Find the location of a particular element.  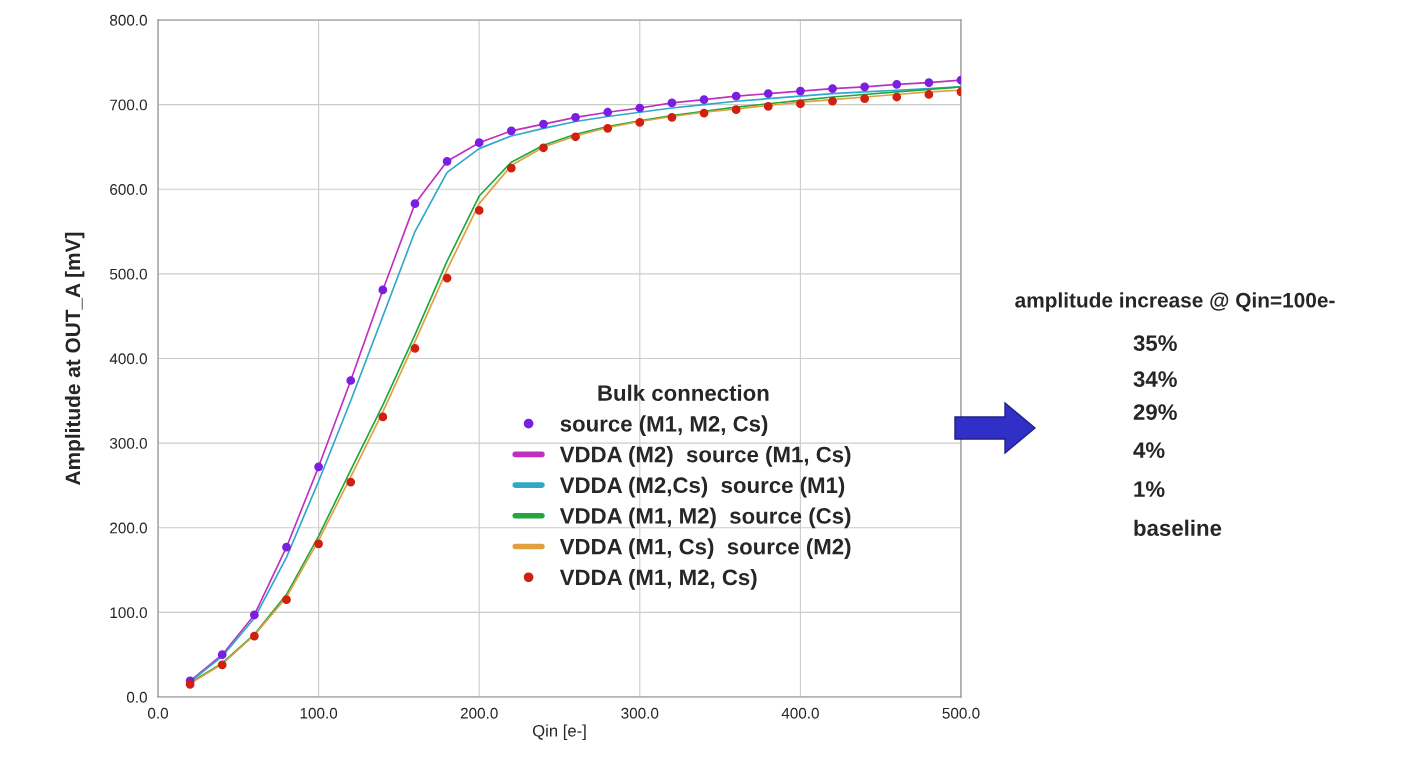

text: amplitude increase @ Qin=100e- is located at coordinates (1175, 302).